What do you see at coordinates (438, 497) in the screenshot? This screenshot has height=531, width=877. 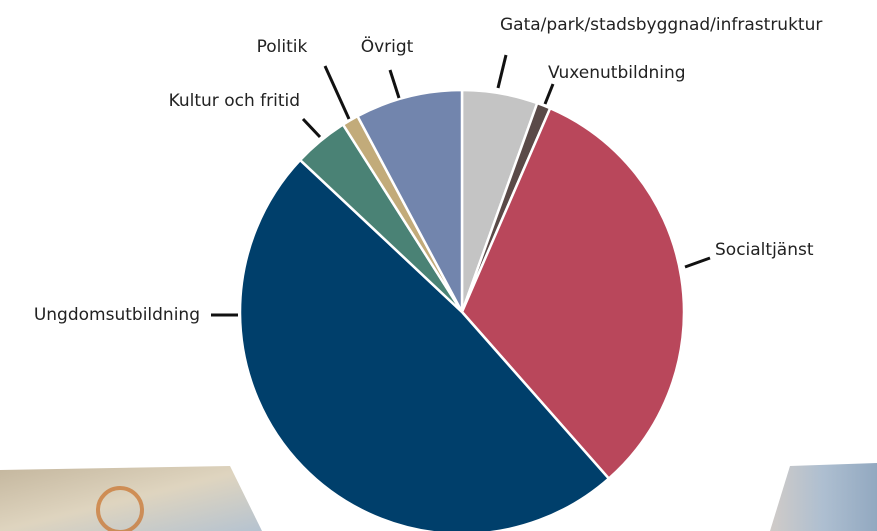 I see `background-banknotes` at bounding box center [438, 497].